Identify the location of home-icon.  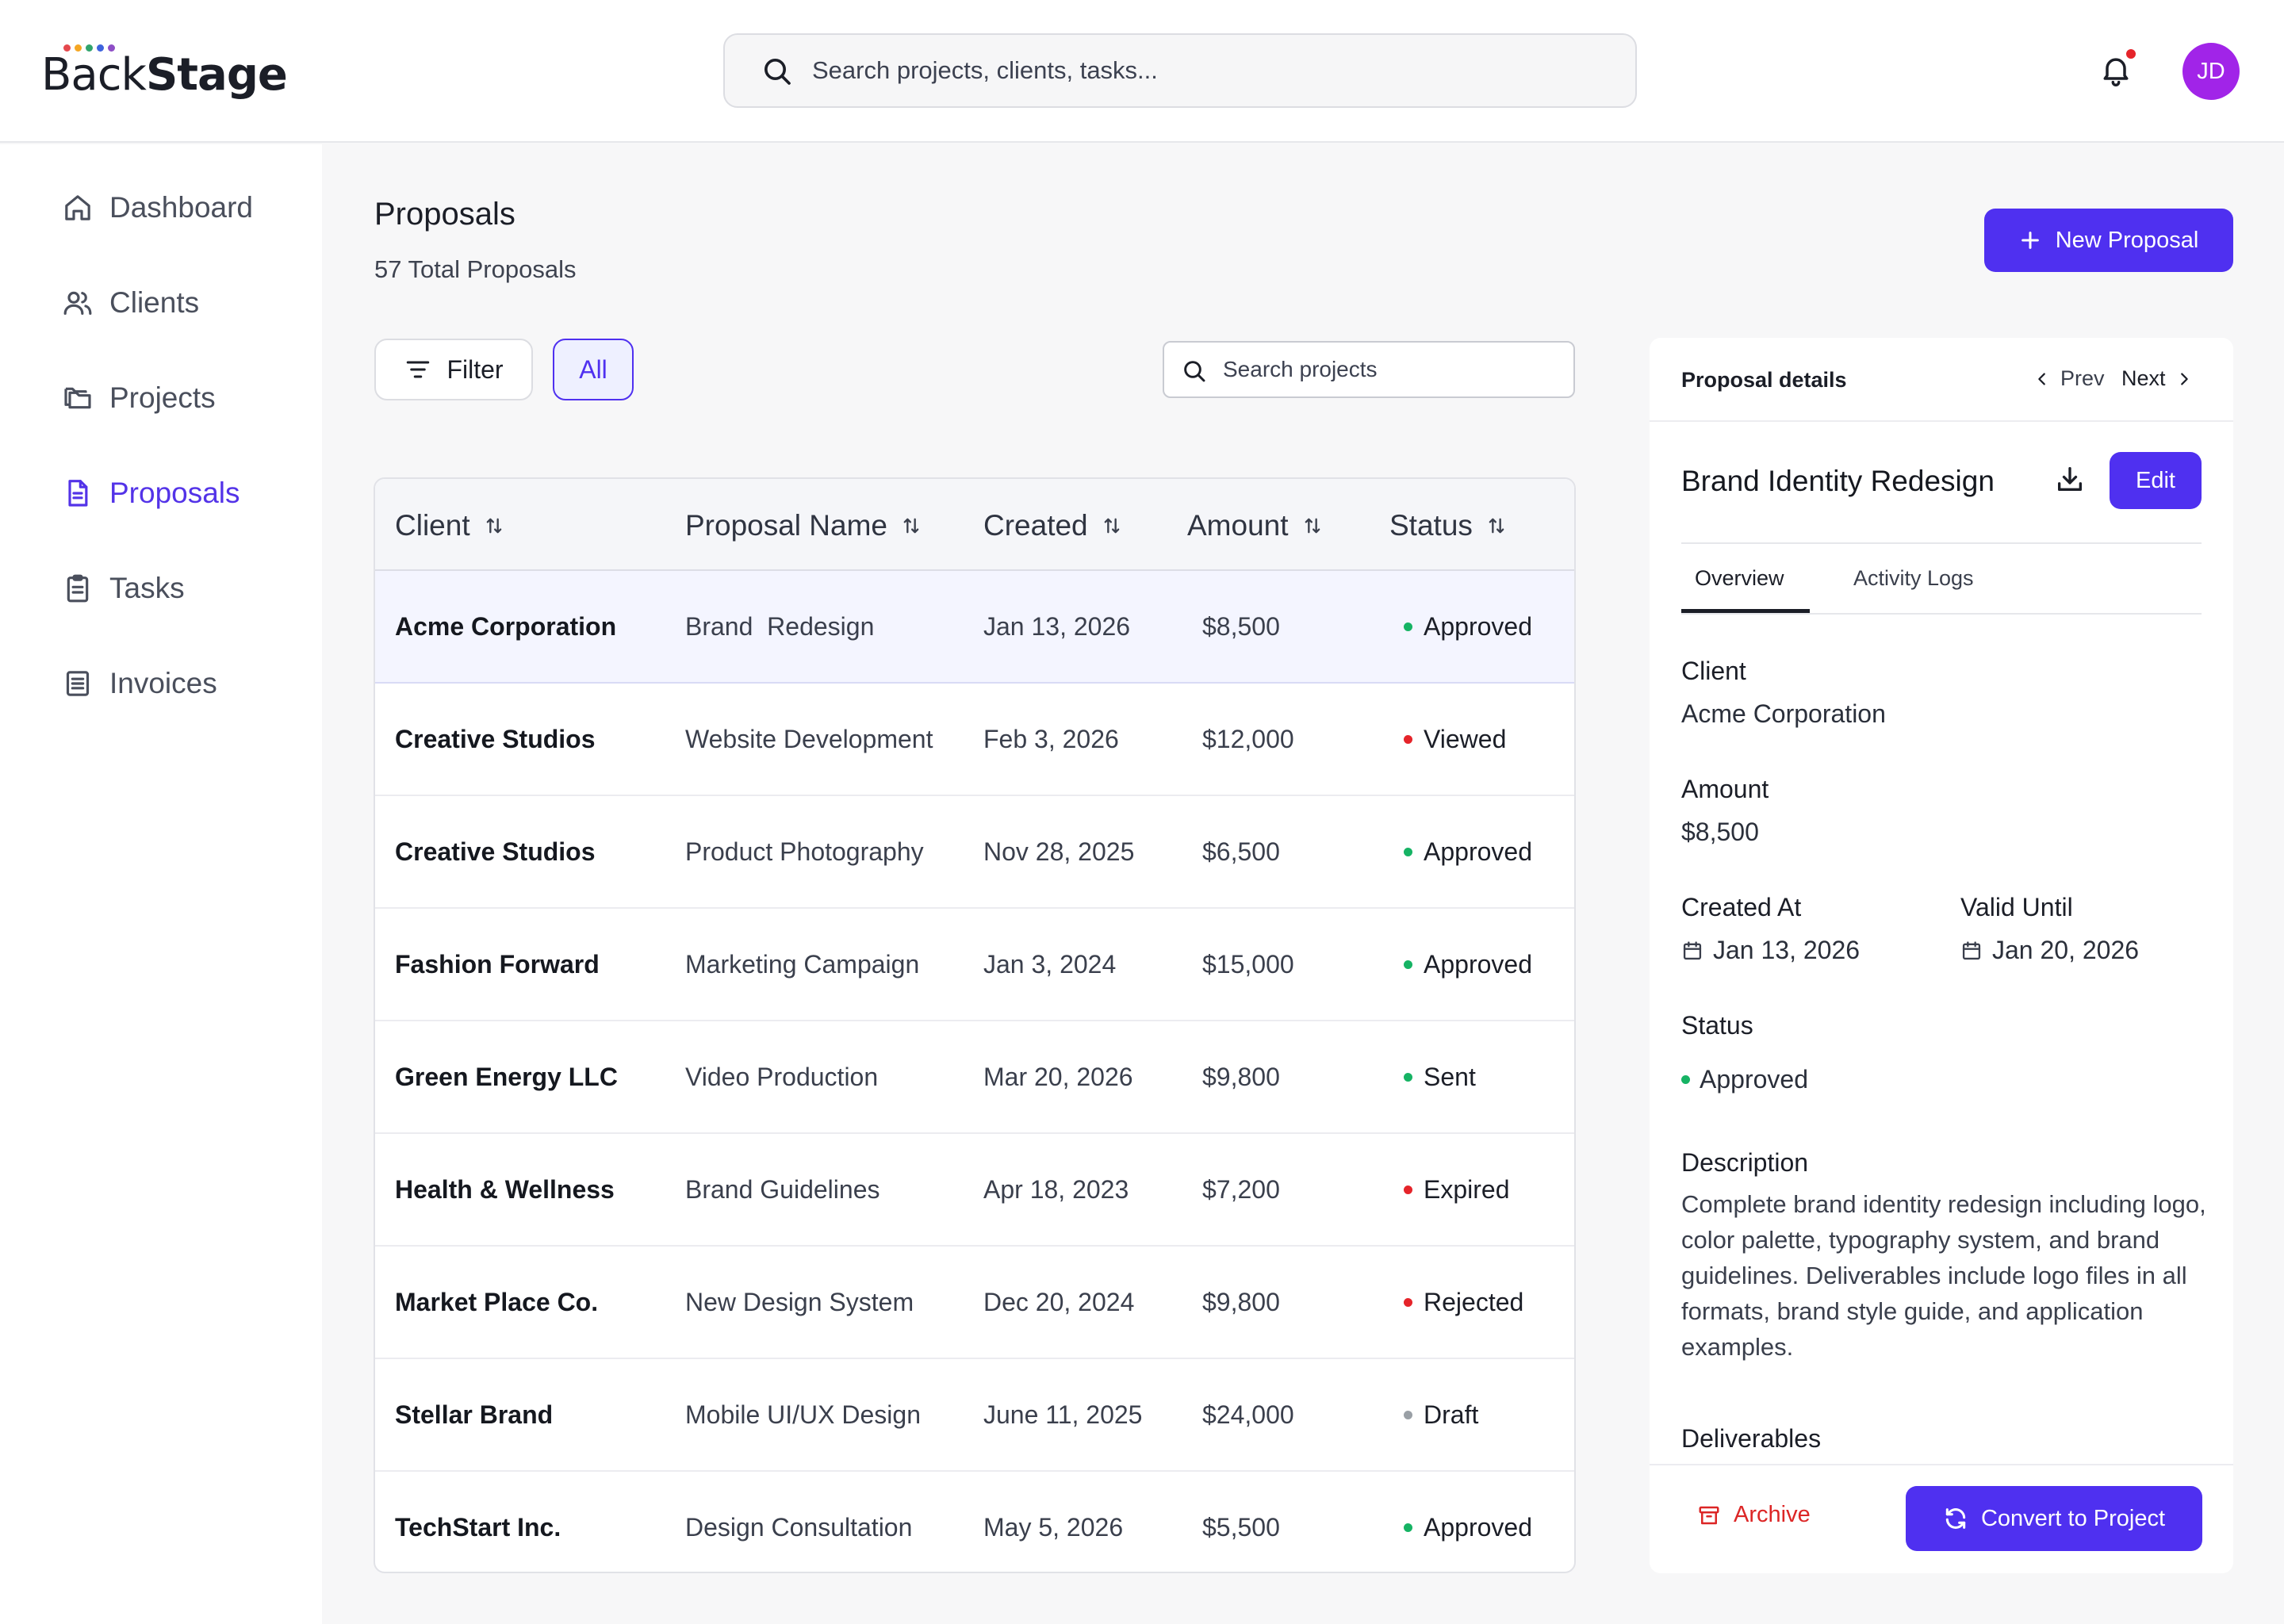
(77, 207).